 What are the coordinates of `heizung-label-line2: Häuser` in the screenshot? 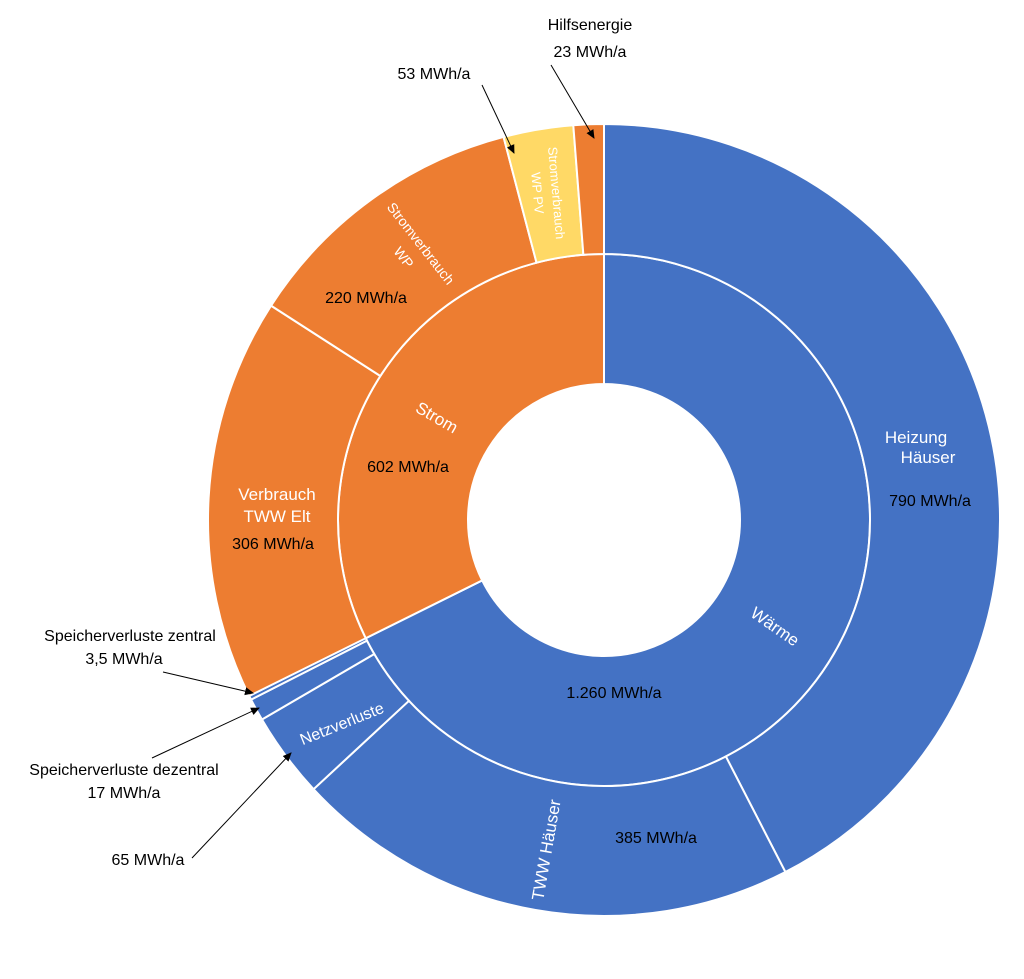 It's located at (928, 457).